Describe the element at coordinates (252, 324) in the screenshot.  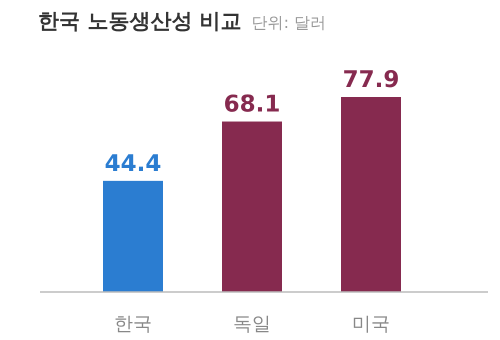
I see `x-tick-label: 독일` at that location.